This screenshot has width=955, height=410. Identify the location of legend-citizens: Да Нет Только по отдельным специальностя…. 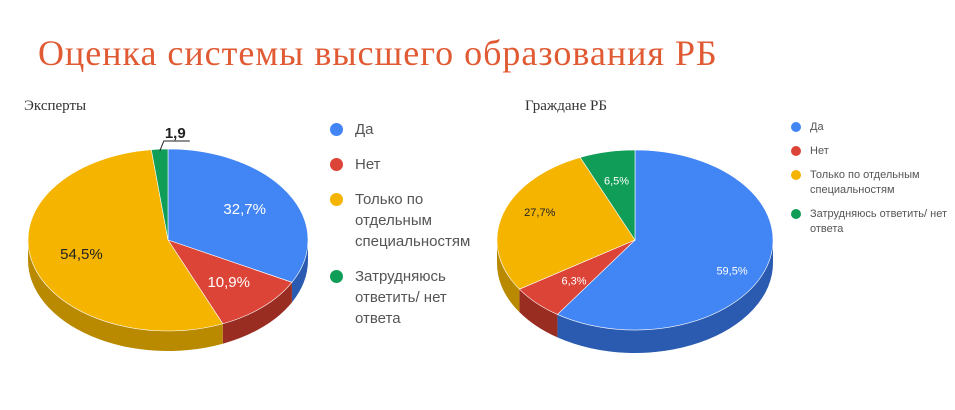
(873, 183).